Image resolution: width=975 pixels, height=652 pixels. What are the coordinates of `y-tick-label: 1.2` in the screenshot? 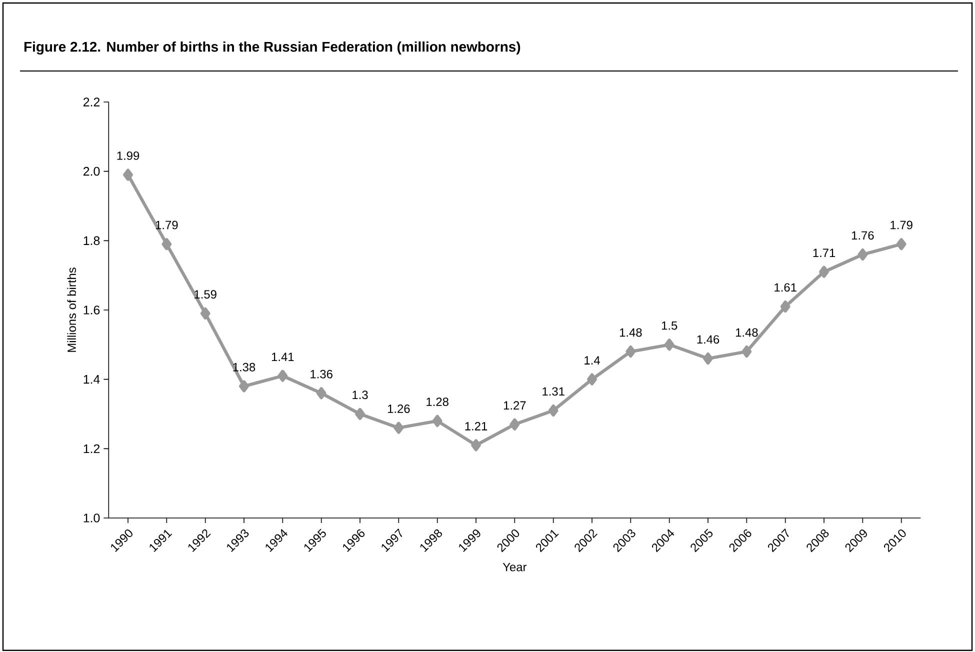 It's located at (92, 449).